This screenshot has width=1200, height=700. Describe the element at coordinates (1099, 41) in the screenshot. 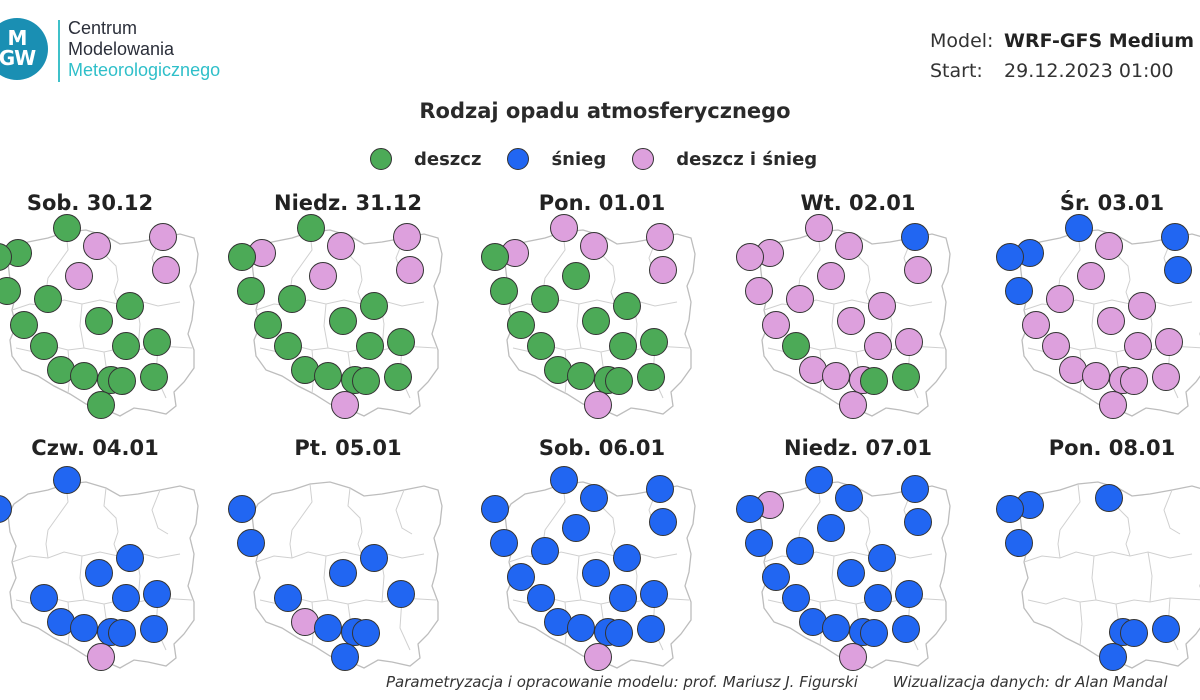

I see `model-value: WRF-GFS Medium` at that location.